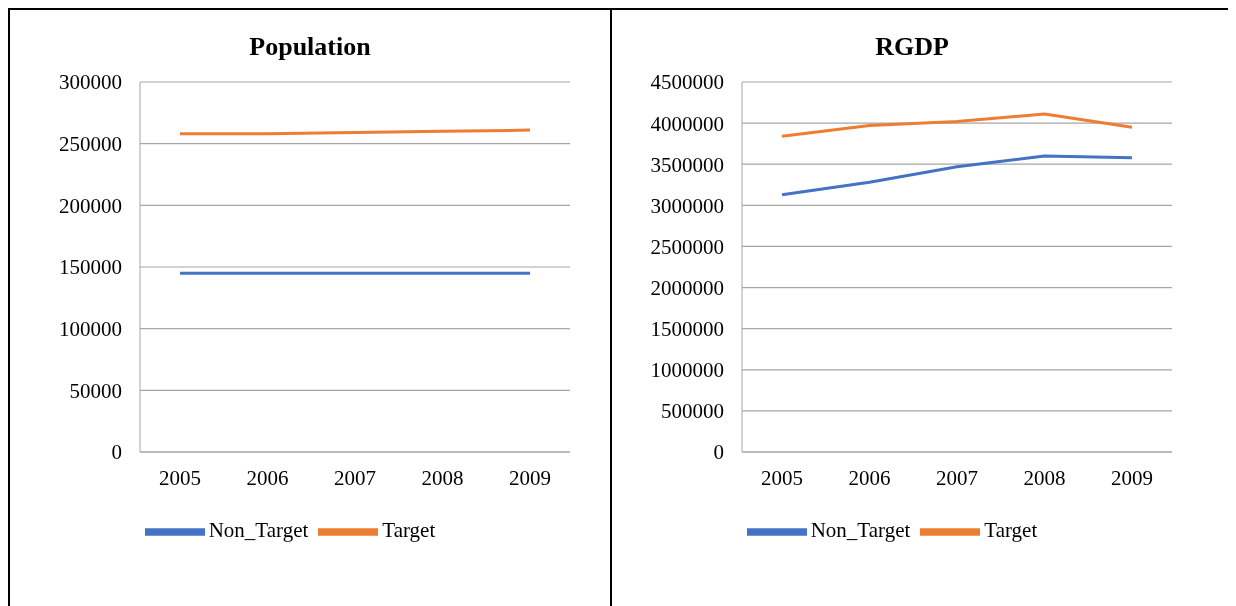  What do you see at coordinates (692, 411) in the screenshot?
I see `y-tick-label: 500000` at bounding box center [692, 411].